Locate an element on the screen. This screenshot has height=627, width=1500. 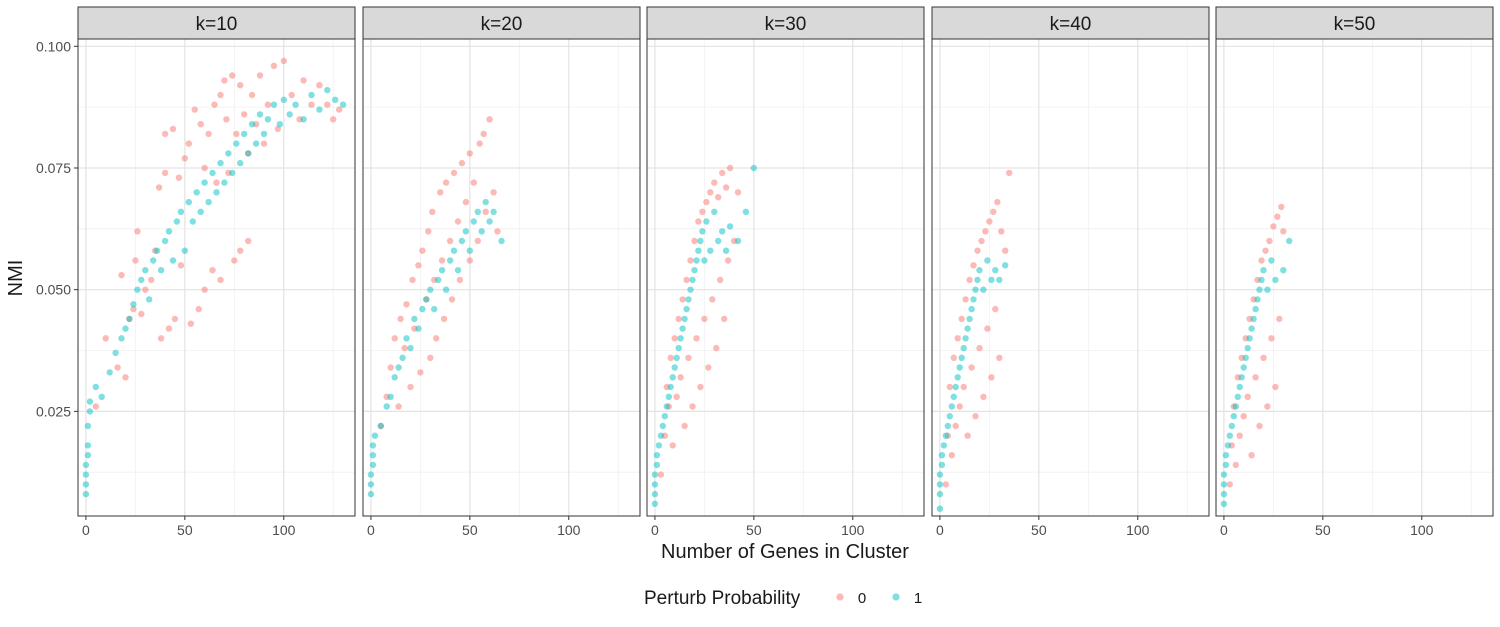
x-tick-label: 100 is located at coordinates (1422, 530).